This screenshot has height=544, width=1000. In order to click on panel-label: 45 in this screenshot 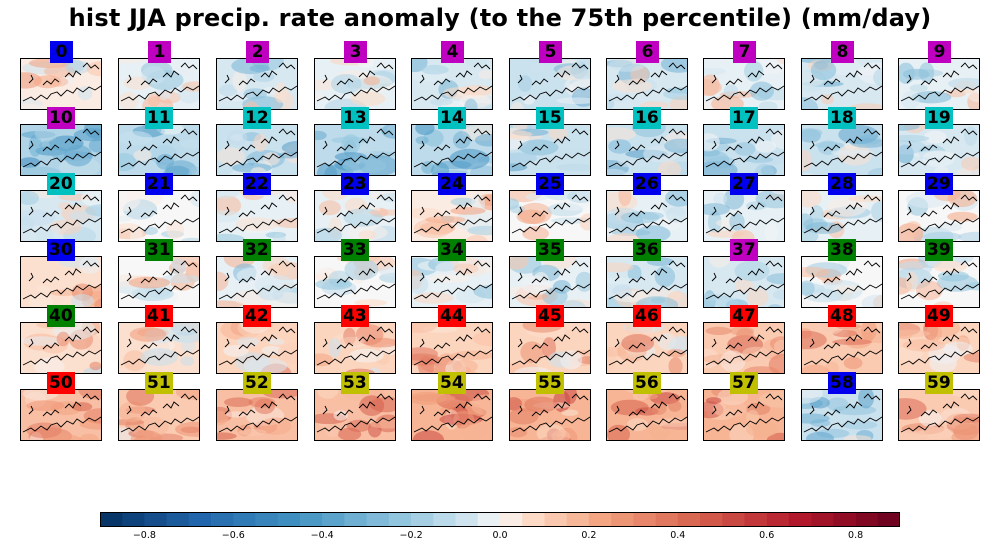, I will do `click(550, 316)`.